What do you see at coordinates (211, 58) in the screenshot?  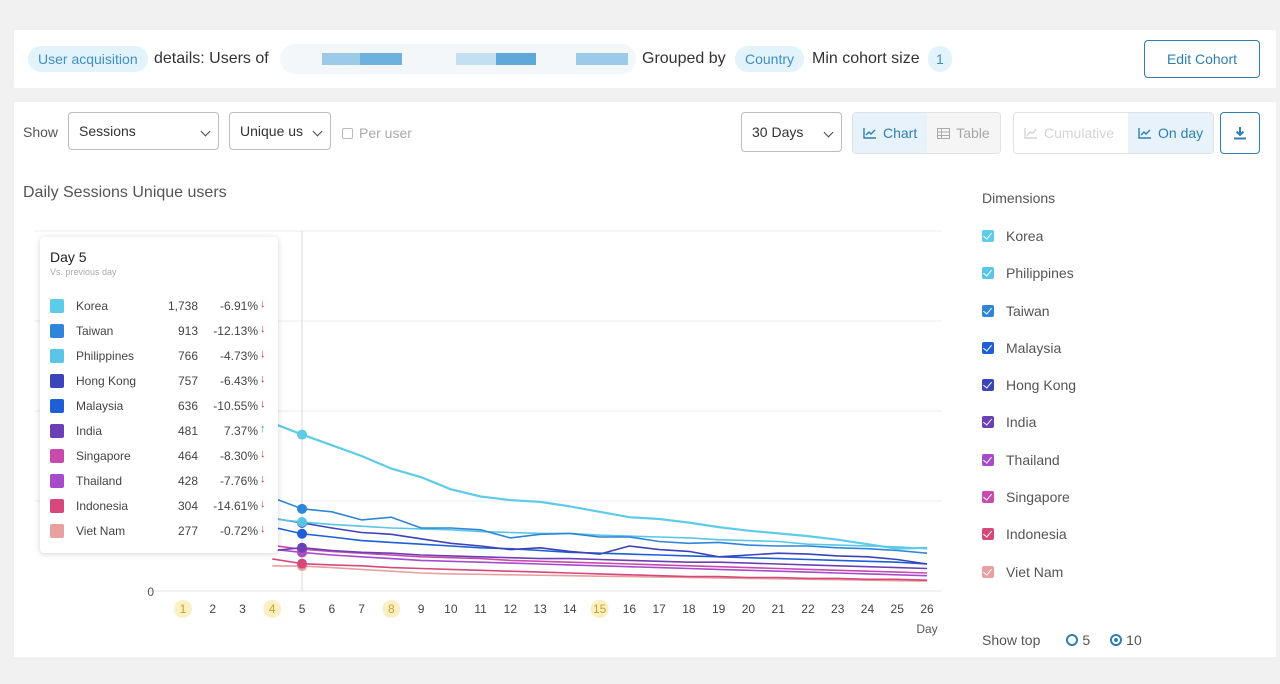 I see `details-label: details: Users of` at bounding box center [211, 58].